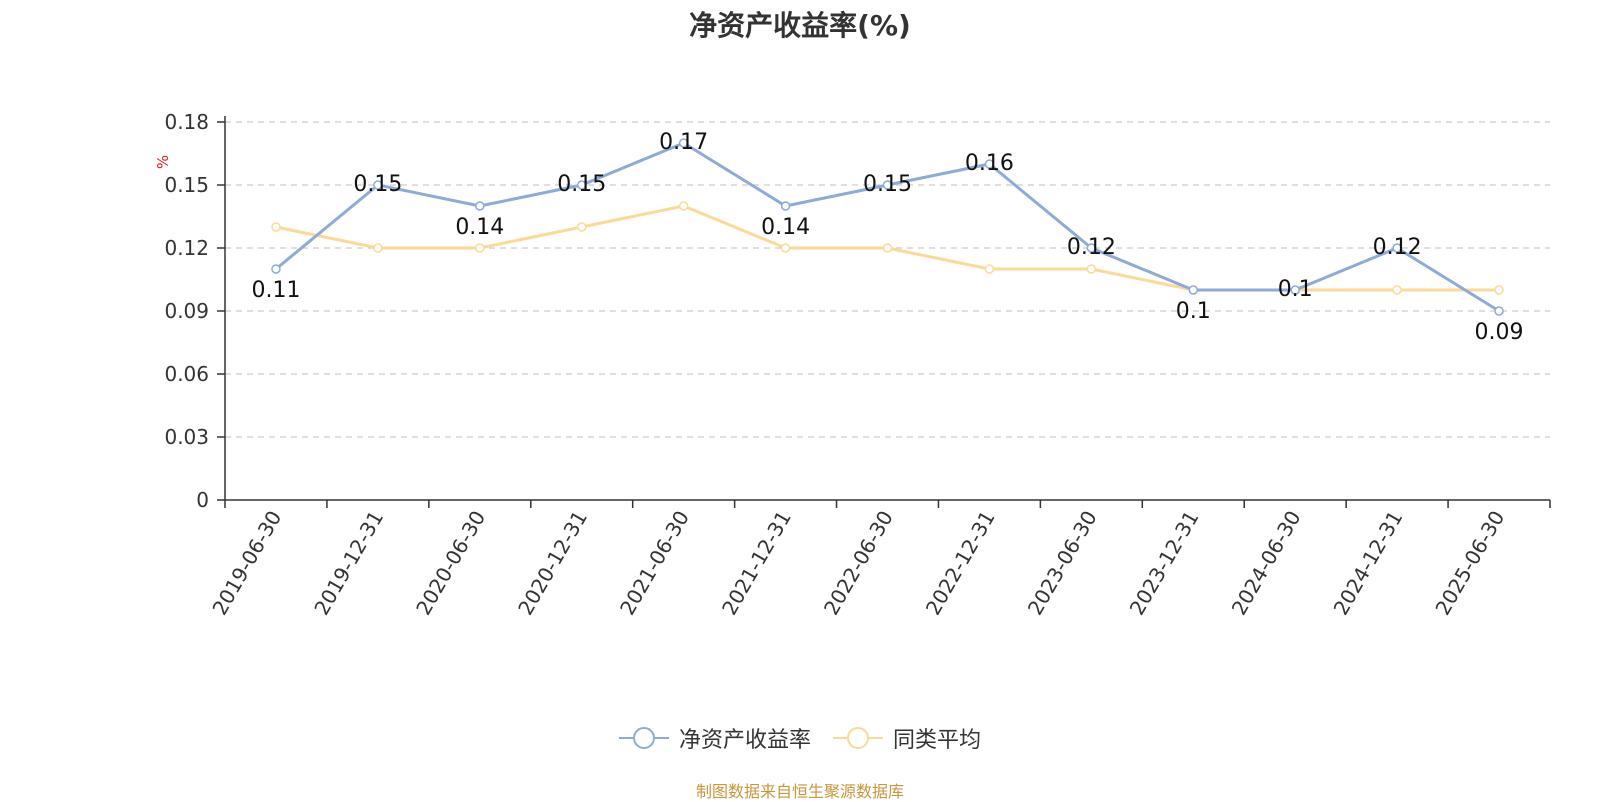 This screenshot has height=802, width=1600. Describe the element at coordinates (960, 563) in the screenshot. I see `x-tick-label: 2022-12-31` at that location.